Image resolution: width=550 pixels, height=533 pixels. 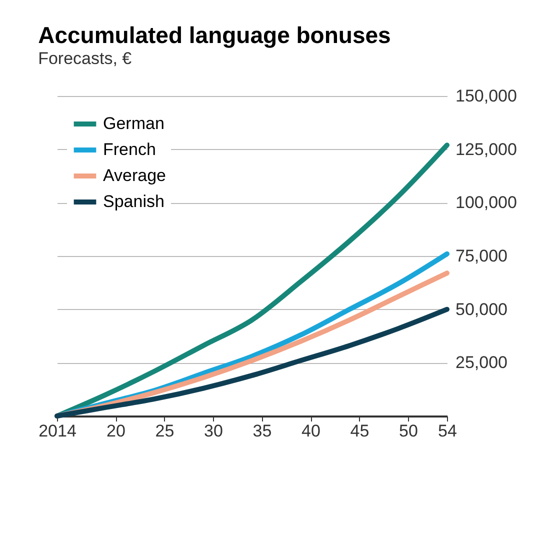 I want to click on x-tick-label: 40, so click(x=311, y=431).